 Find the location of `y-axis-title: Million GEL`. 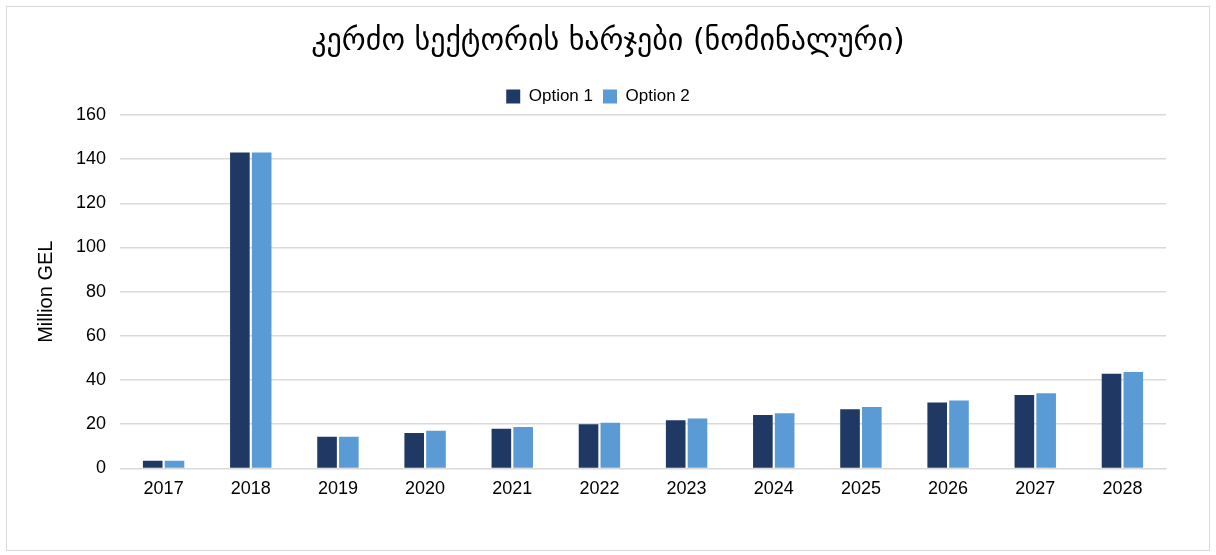

y-axis-title: Million GEL is located at coordinates (44, 291).